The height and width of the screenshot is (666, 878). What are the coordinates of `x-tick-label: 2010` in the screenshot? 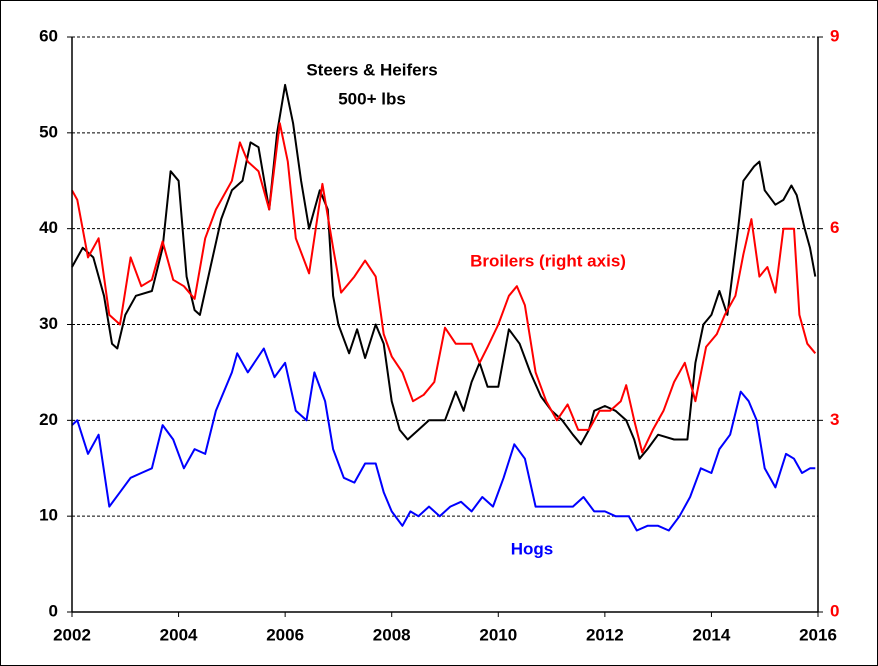 It's located at (498, 634).